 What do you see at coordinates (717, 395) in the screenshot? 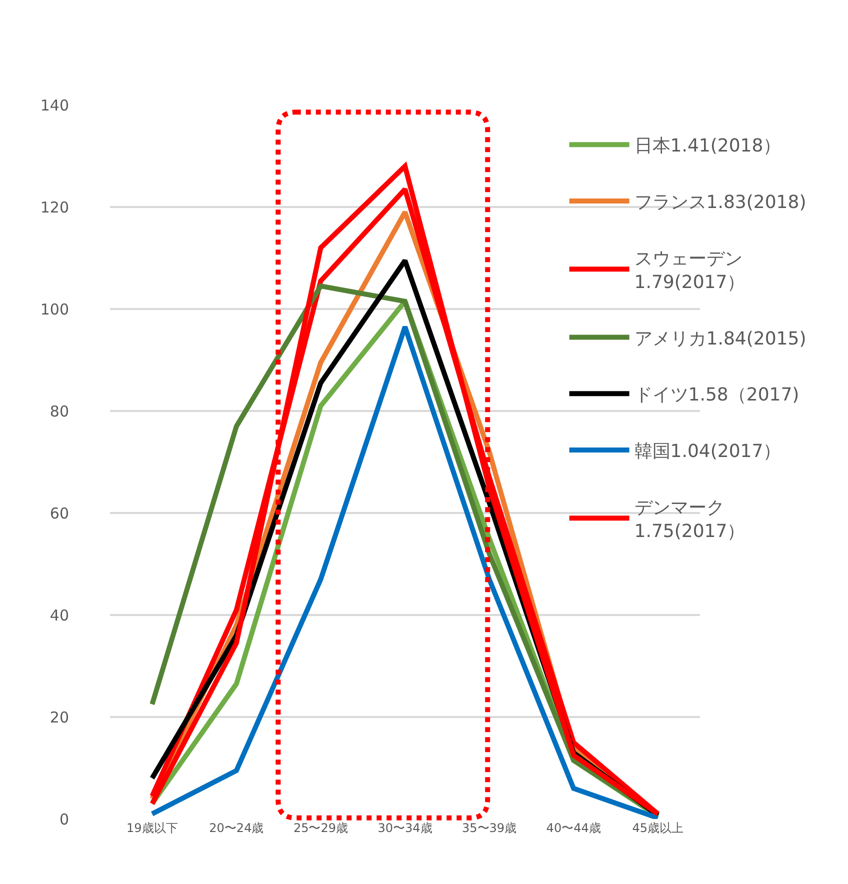
I see `legend-label: ドイツ1.58（2017)` at bounding box center [717, 395].